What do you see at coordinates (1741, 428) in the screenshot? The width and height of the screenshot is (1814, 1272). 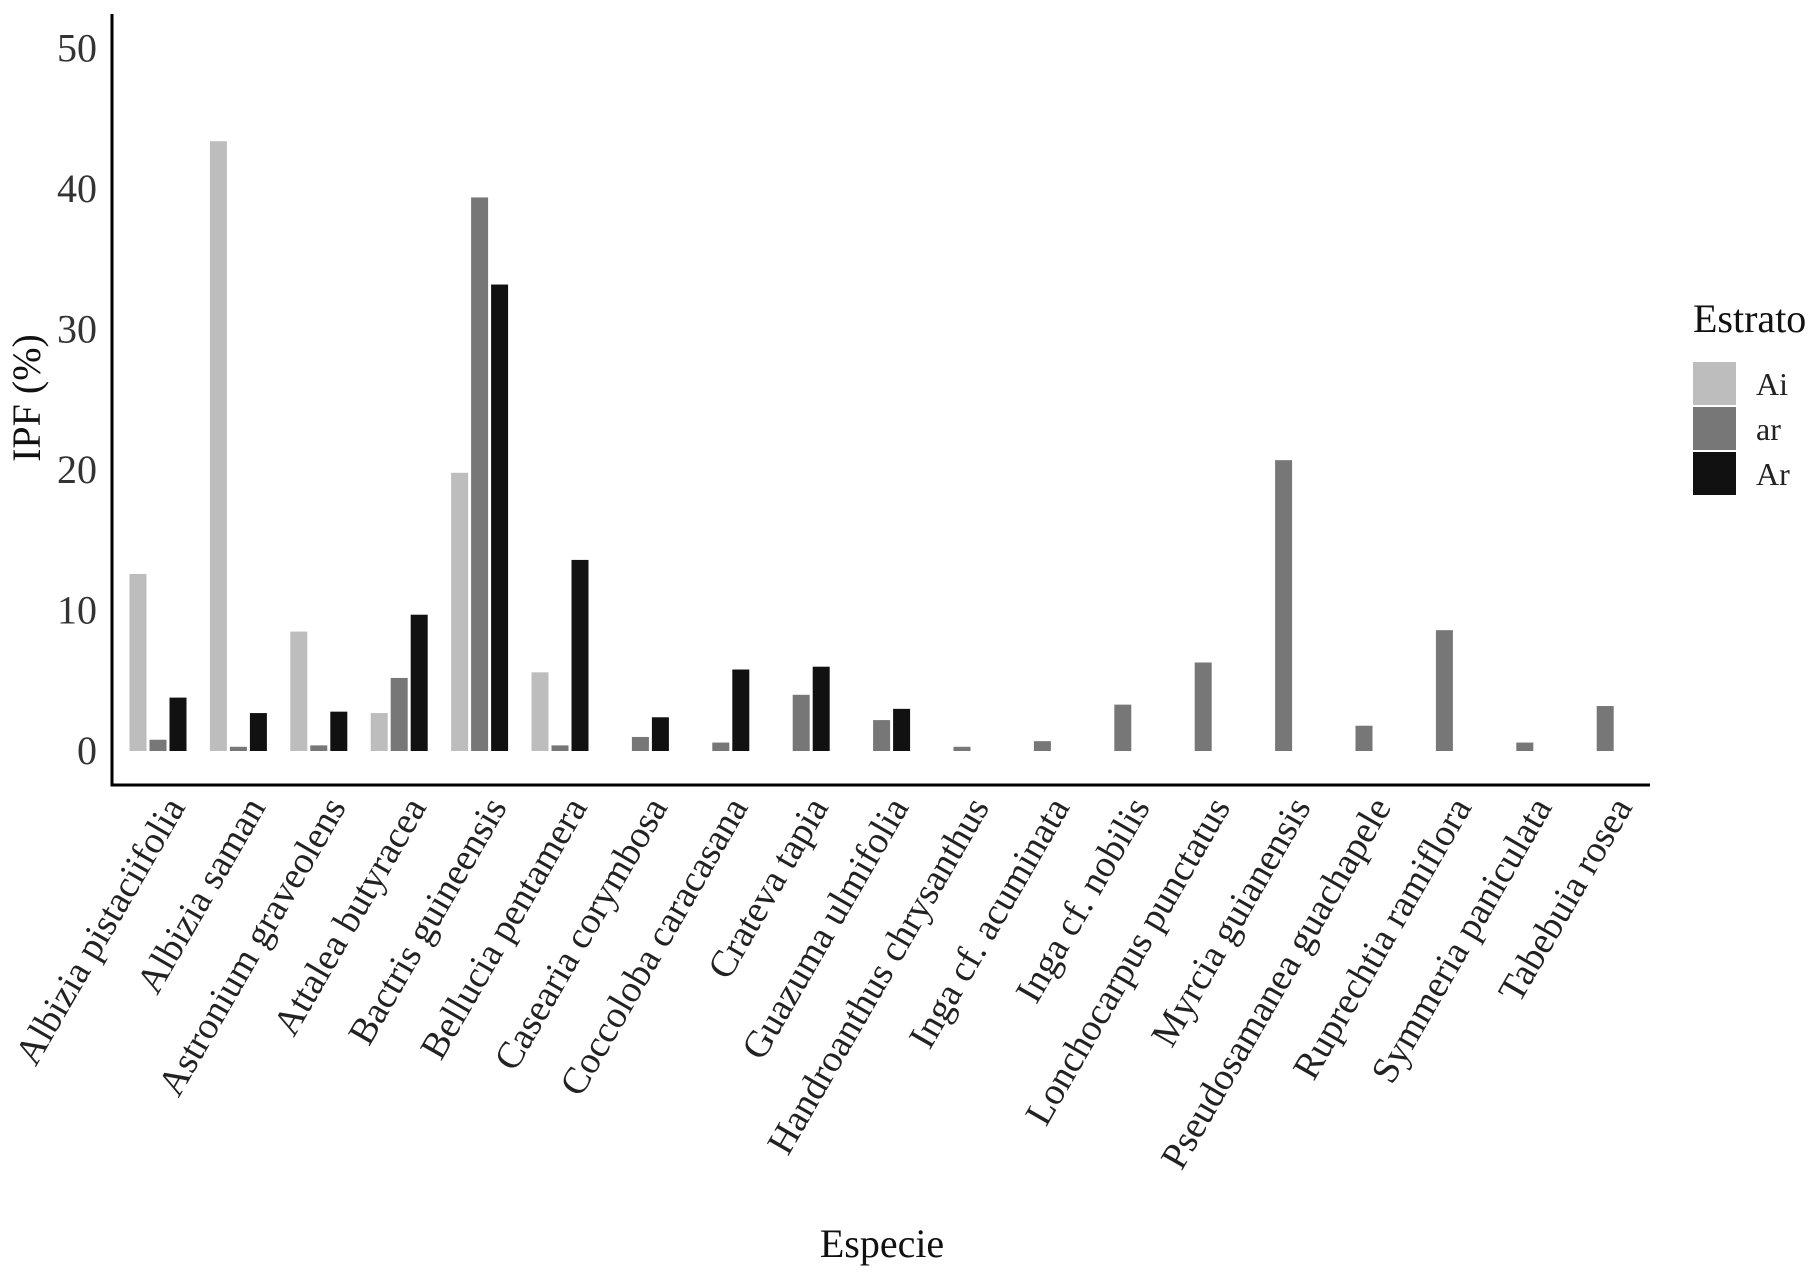 I see `legend-items: Ai ar Ar` at bounding box center [1741, 428].